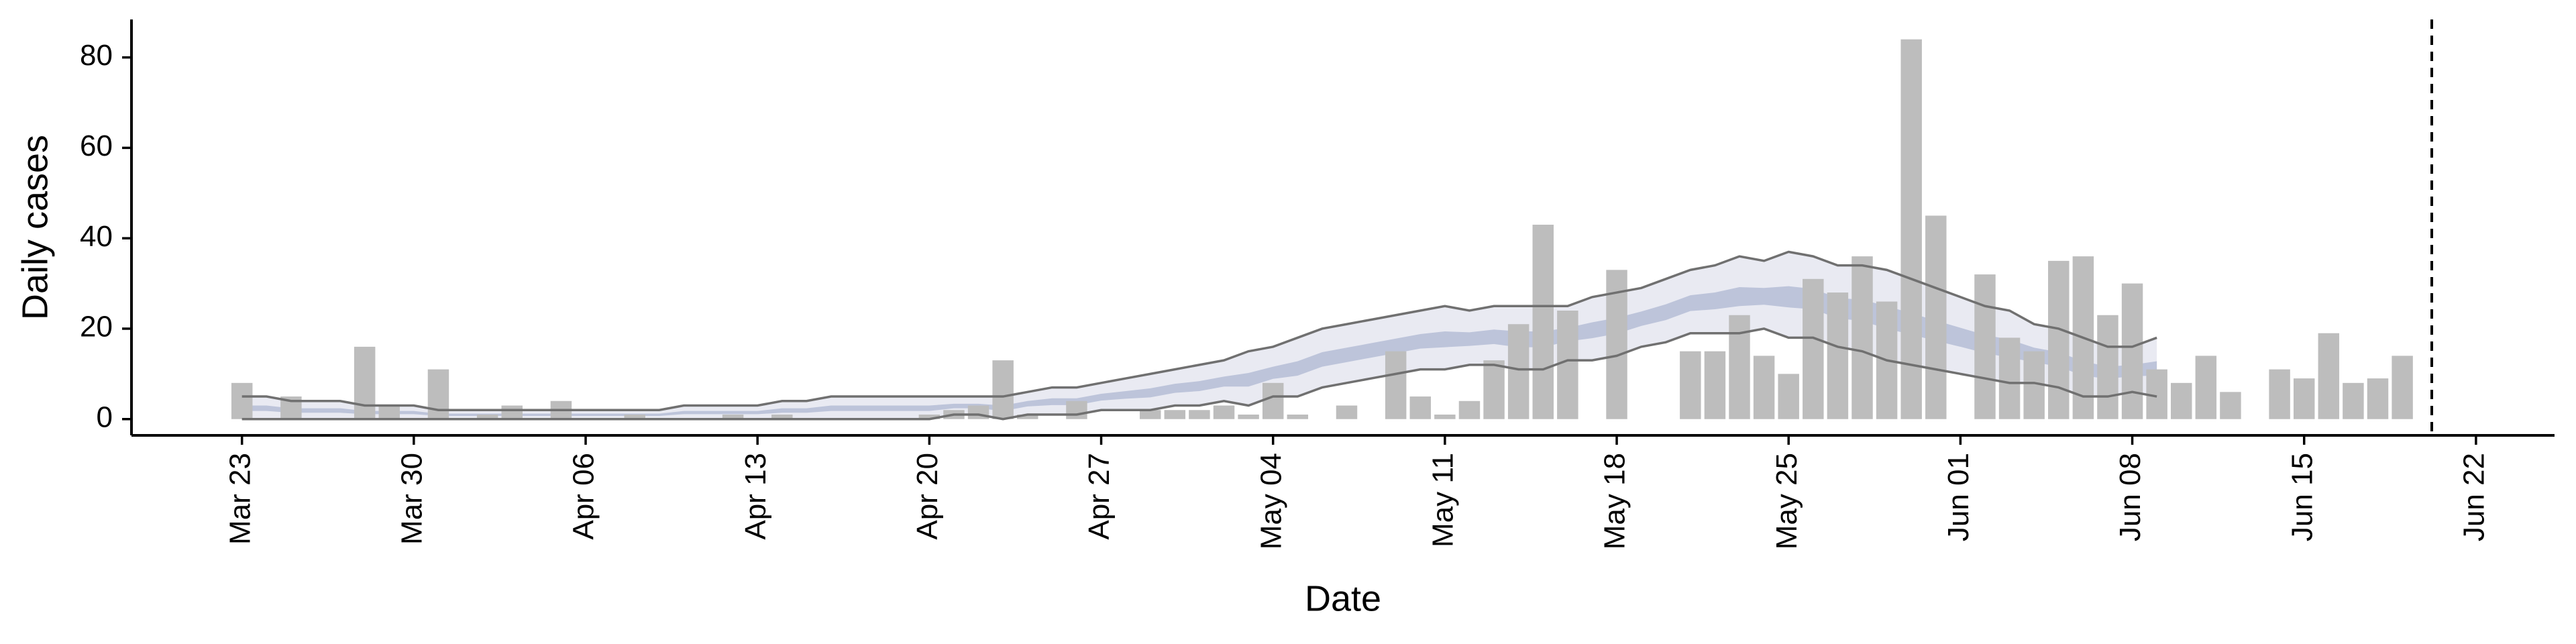 The image size is (2576, 644). Describe the element at coordinates (2130, 497) in the screenshot. I see `x-tick-label: Jun 08` at that location.